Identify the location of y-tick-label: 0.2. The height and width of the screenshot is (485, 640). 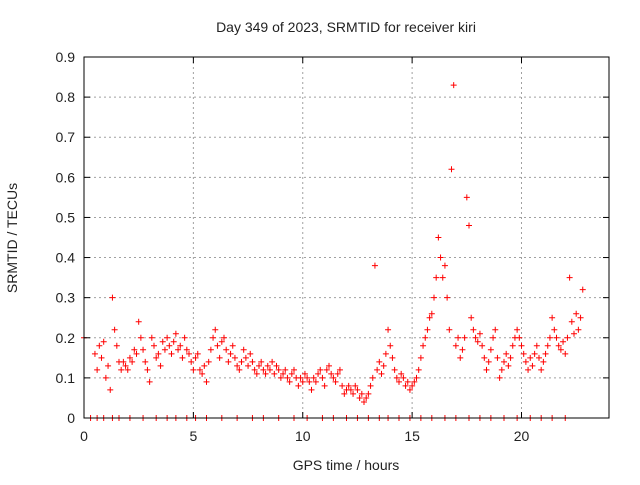
(66, 338).